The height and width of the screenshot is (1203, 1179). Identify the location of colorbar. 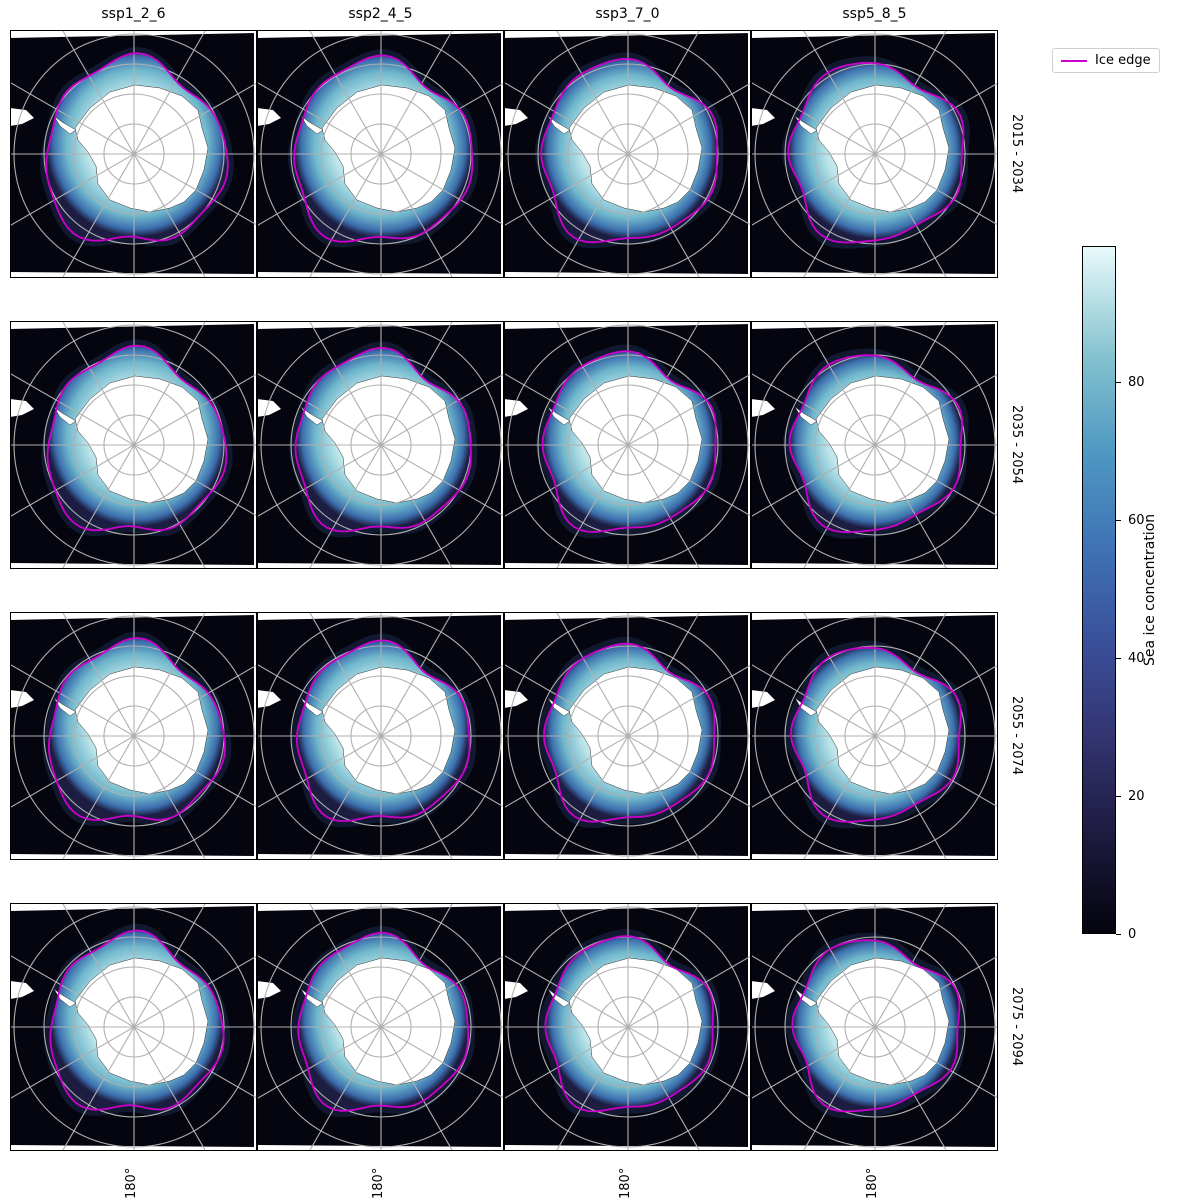
(1099, 590).